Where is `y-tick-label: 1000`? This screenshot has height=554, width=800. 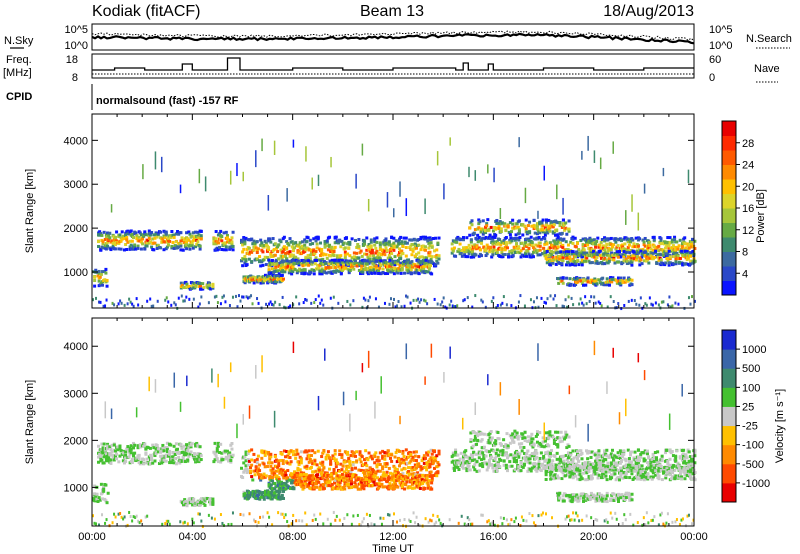 y-tick-label: 1000 is located at coordinates (76, 273).